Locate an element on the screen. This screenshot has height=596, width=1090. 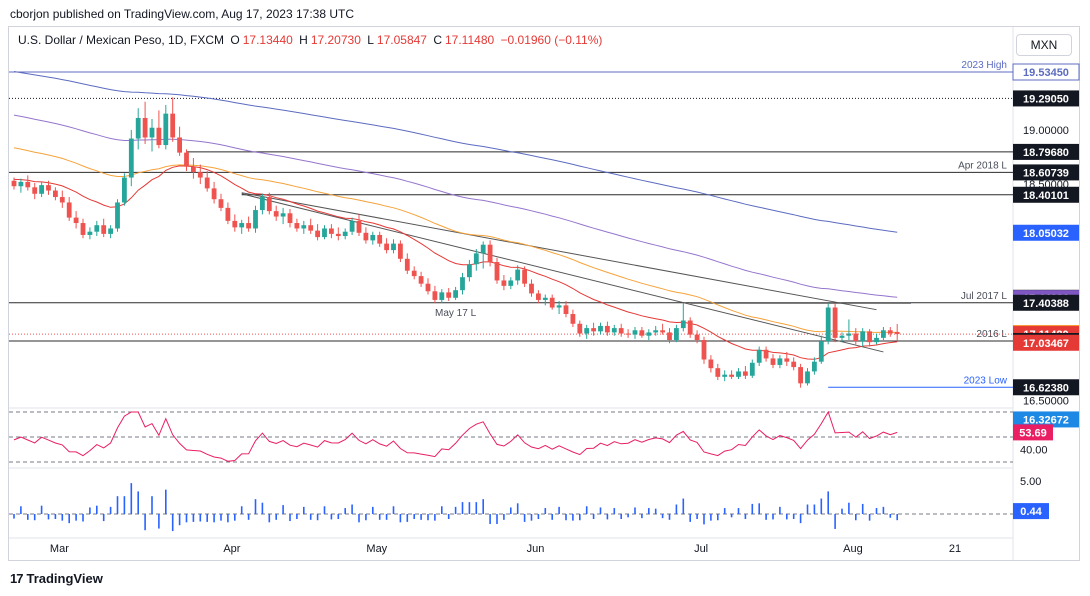
low-label: L is located at coordinates (370, 40).